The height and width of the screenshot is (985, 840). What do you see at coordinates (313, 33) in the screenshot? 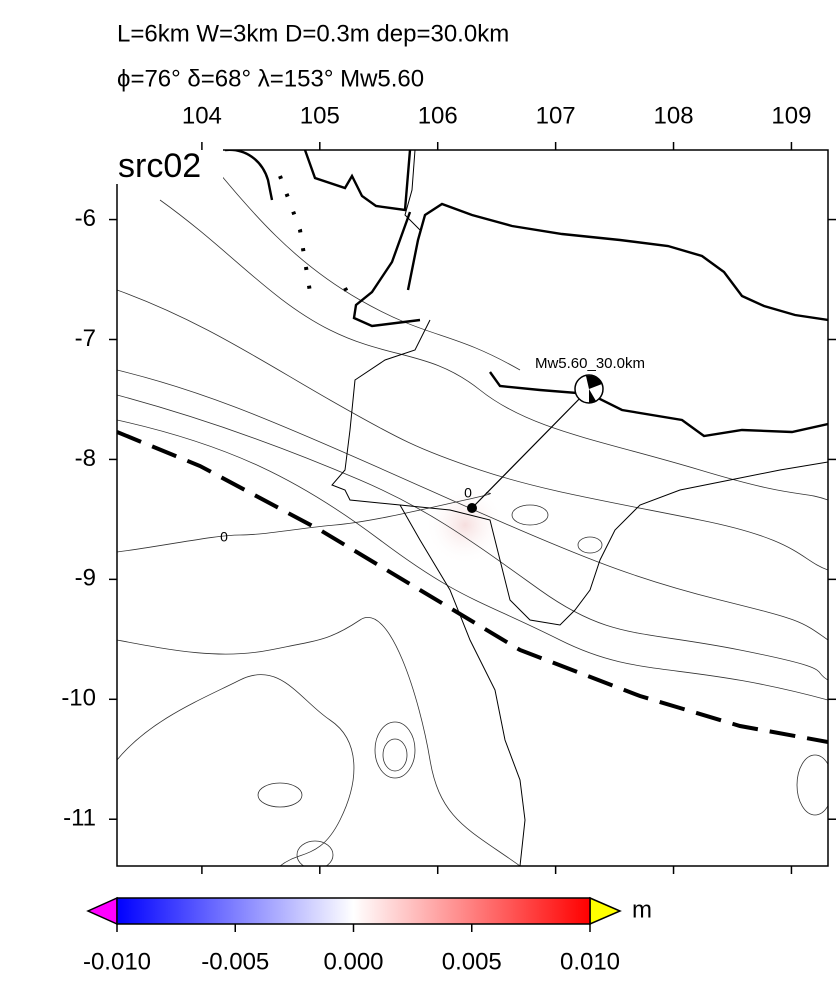
I see `header-line1: L=6km W=3km D=0.3m dep=30.0km` at bounding box center [313, 33].